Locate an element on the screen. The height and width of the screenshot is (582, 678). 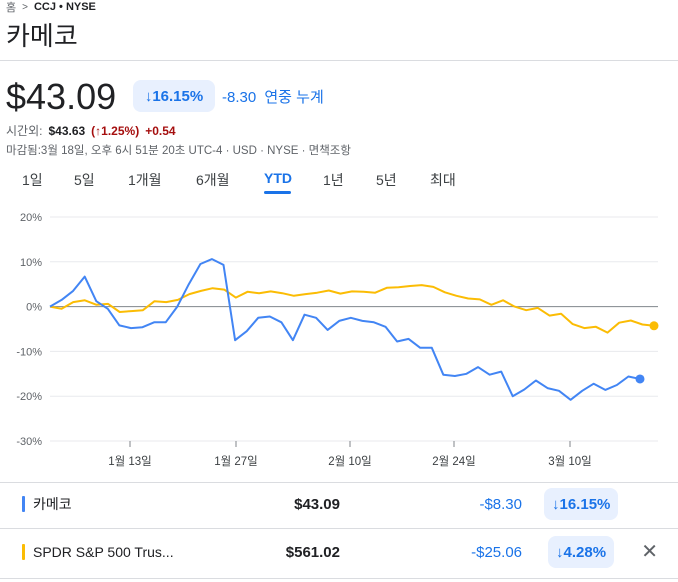
ytd-percent-value: 16.15% is located at coordinates (178, 96).